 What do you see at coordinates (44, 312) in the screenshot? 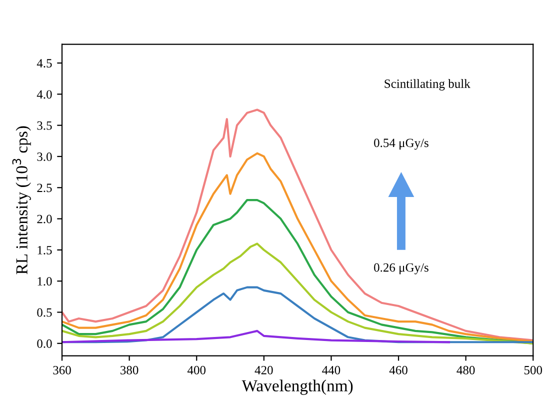
I see `y-tick-label: 0.5` at bounding box center [44, 312].